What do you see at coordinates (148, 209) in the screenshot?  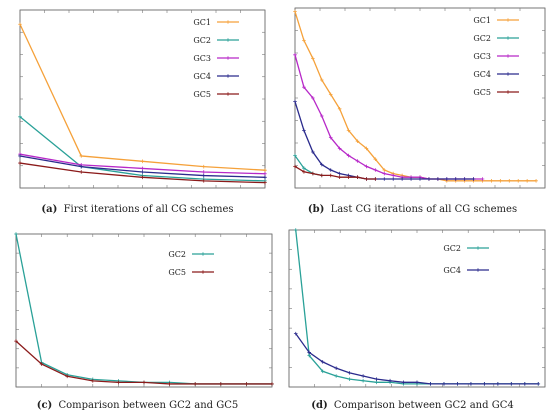 I see `caption-text: First iterations of all CG schemes` at bounding box center [148, 209].